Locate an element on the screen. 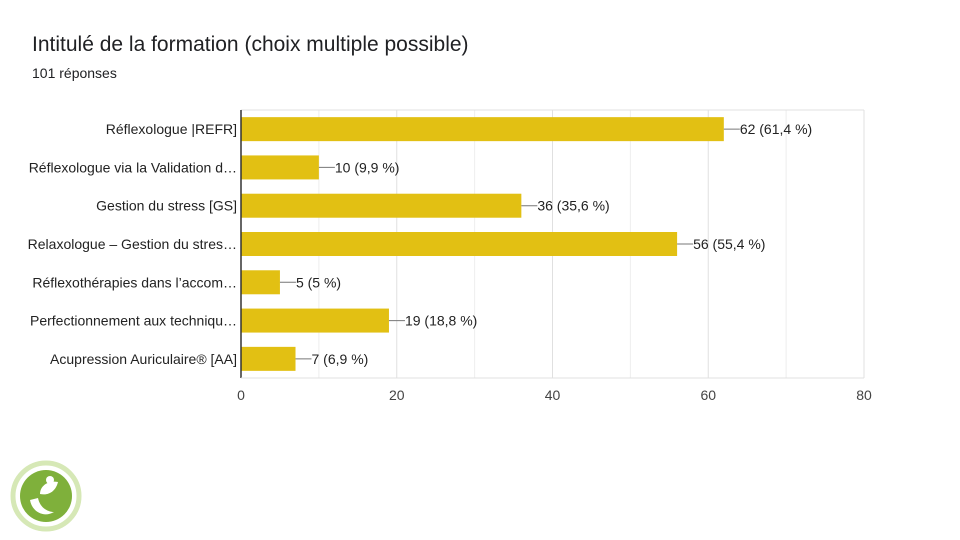 Image resolution: width=960 pixels, height=540 pixels. leaf-figure-logo is located at coordinates (46, 496).